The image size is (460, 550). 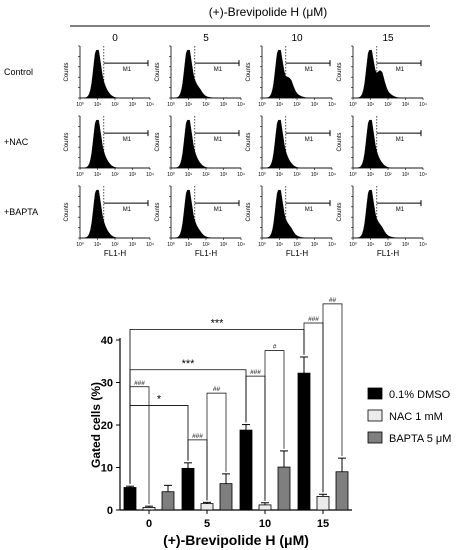 I want to click on legend-label: BAPTA 5 μM, so click(x=420, y=439).